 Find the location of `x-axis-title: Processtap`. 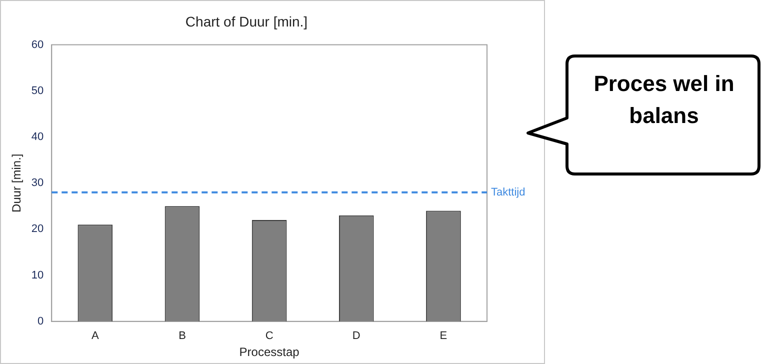

x-axis-title: Processtap is located at coordinates (269, 352).